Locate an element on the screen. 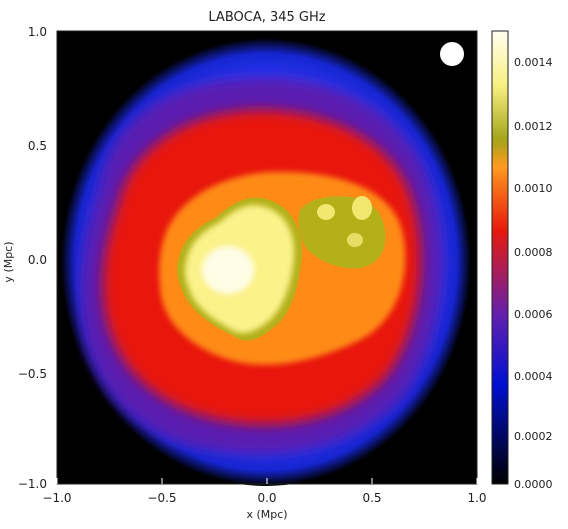 The image size is (568, 529). beam-marker is located at coordinates (452, 54).